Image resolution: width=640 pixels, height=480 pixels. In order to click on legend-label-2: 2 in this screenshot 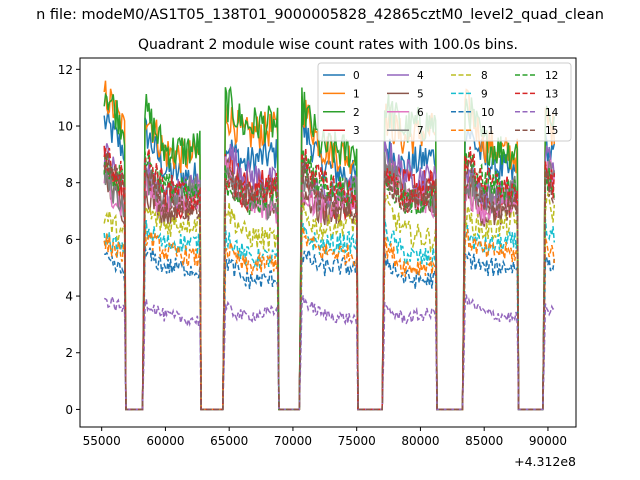, I will do `click(356, 113)`.